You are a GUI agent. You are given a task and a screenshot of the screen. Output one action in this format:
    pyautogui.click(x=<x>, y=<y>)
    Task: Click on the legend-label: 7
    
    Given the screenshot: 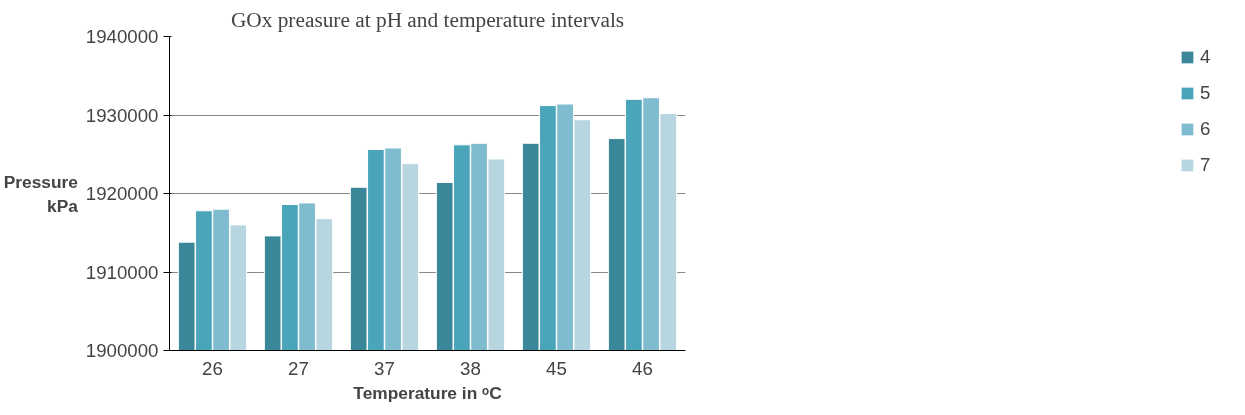 What is the action you would take?
    pyautogui.click(x=1206, y=165)
    